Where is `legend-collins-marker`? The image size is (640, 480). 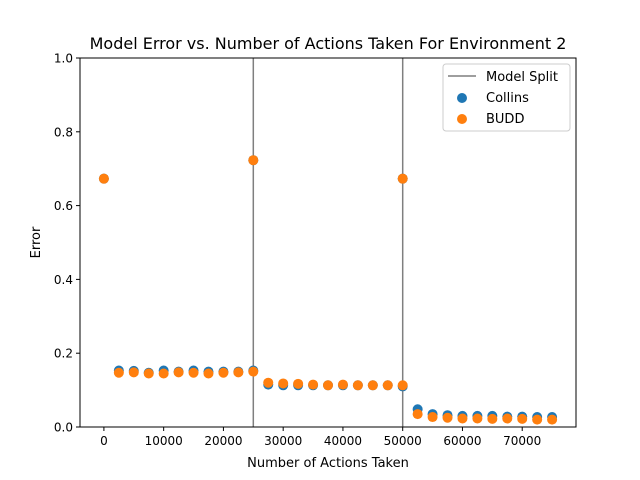 legend-collins-marker is located at coordinates (462, 98).